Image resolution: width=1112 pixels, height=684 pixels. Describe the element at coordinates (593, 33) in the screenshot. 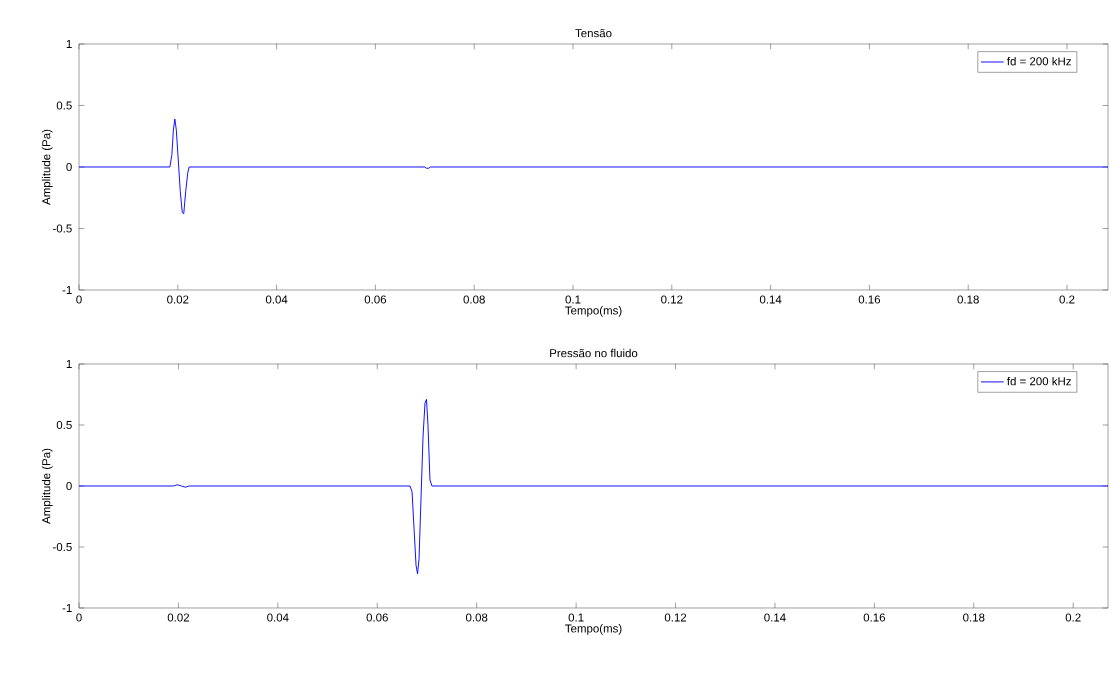

I see `chart-title: Tensão` at that location.